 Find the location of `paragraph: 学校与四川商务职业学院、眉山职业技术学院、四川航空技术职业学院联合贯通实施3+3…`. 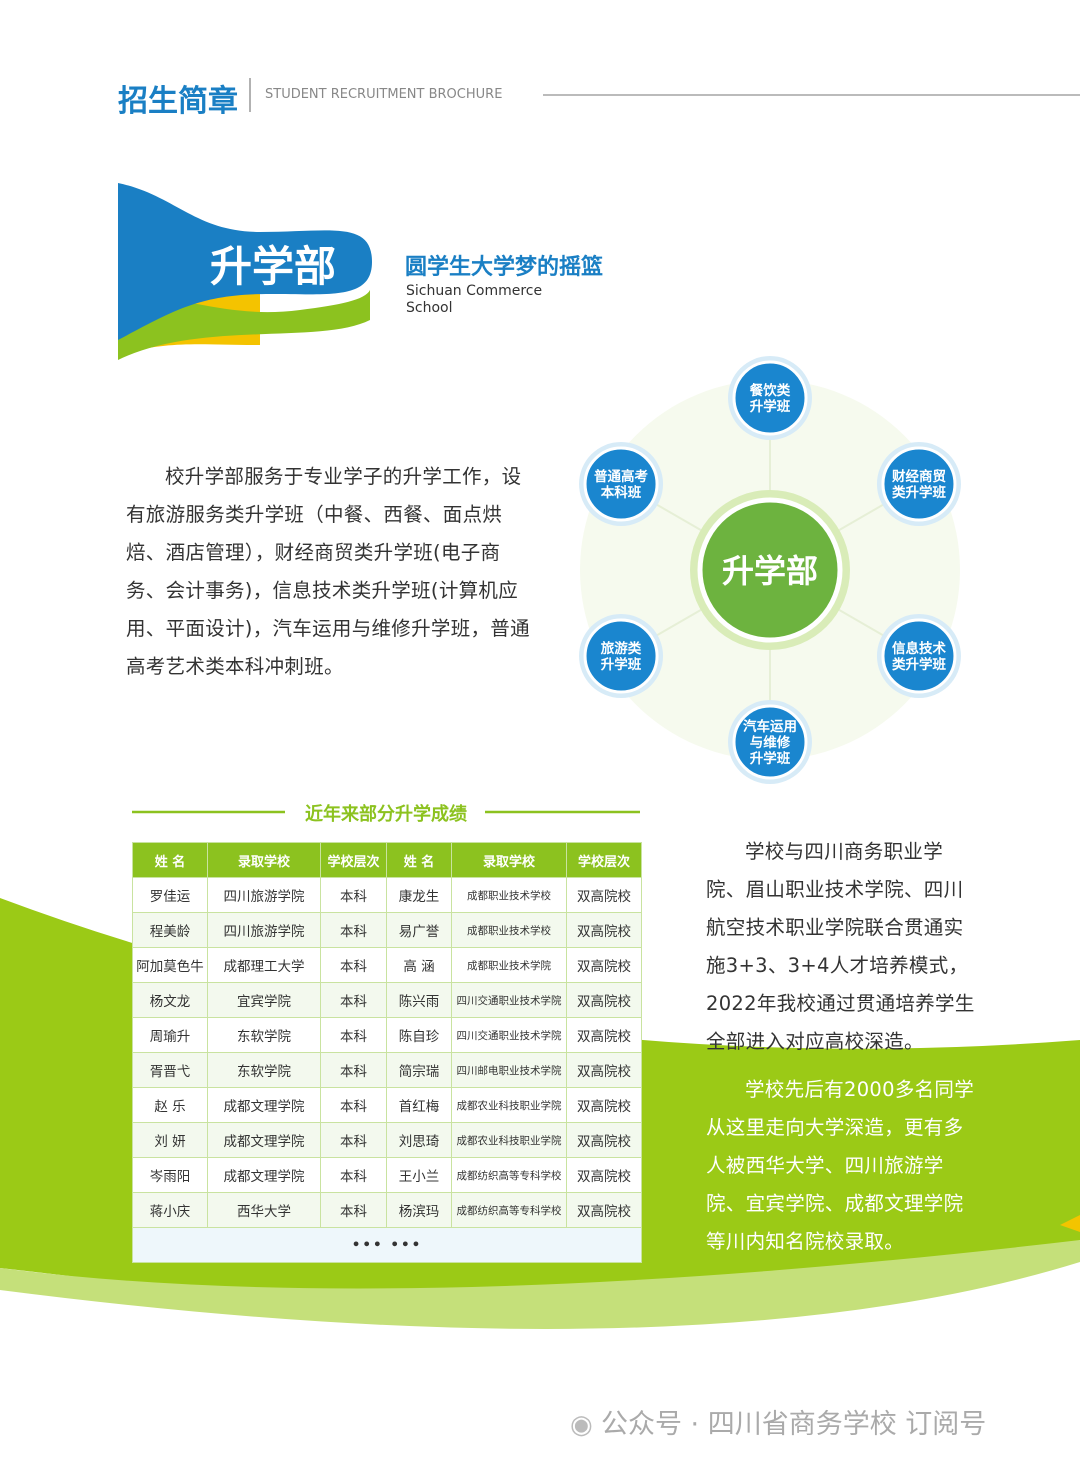

paragraph: 学校与四川商务职业学院、眉山职业技术学院、四川航空技术职业学院联合贯通实施3+3… is located at coordinates (840, 946).